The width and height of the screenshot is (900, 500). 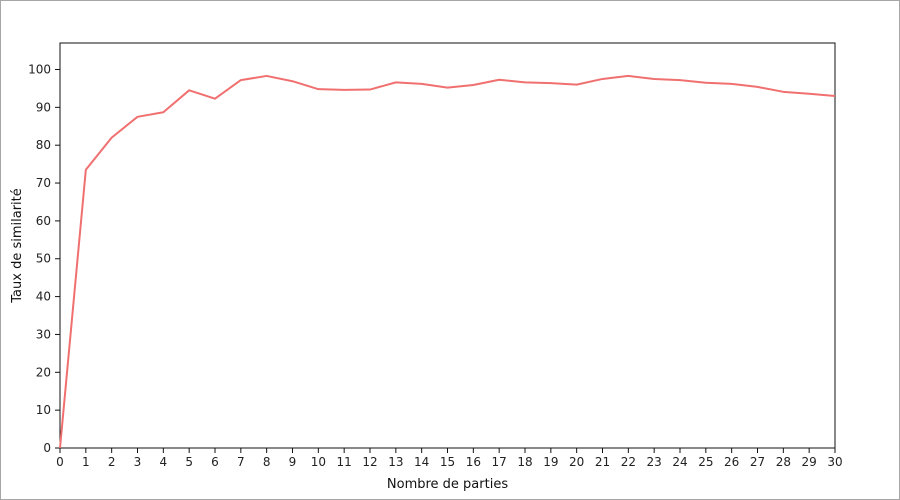 What do you see at coordinates (395, 462) in the screenshot?
I see `x-tick-label: 13` at bounding box center [395, 462].